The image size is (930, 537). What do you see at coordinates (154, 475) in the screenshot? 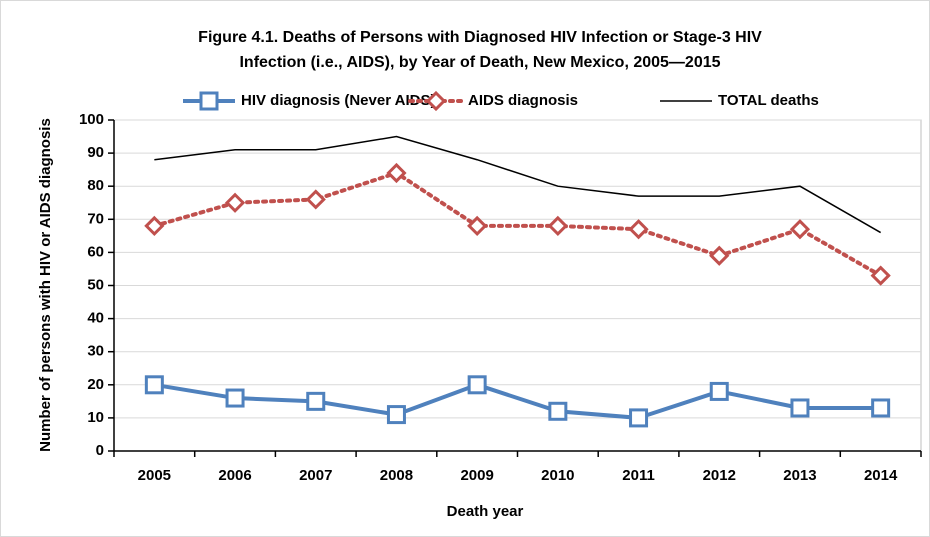
I see `x-tick-label: 2005` at bounding box center [154, 475].